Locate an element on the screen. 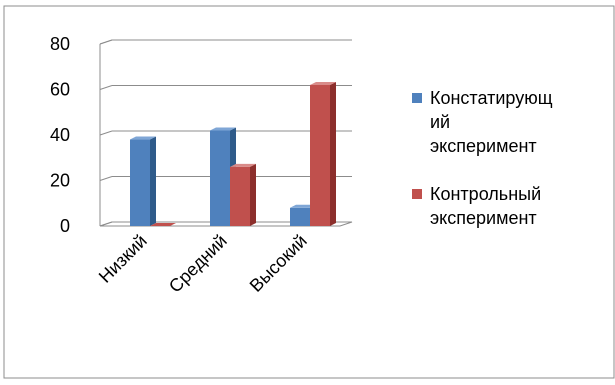  legend-label: Констатирующ is located at coordinates (491, 98).